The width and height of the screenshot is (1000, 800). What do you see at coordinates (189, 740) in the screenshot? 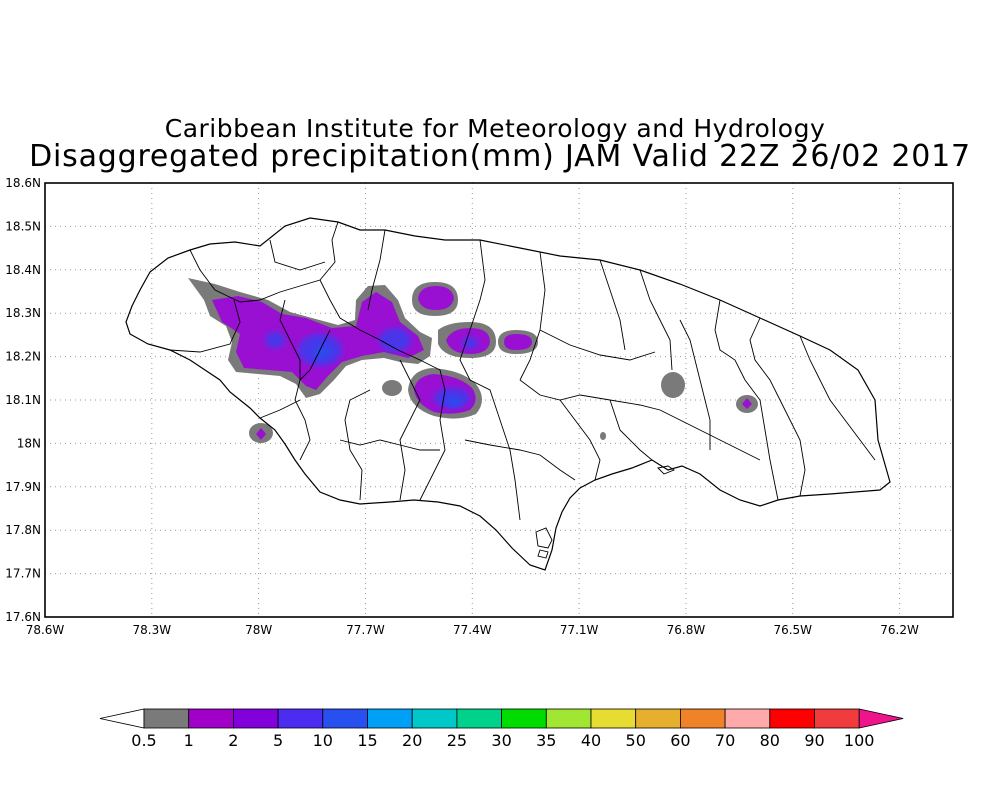
I see `colorbar-label: 1` at bounding box center [189, 740].